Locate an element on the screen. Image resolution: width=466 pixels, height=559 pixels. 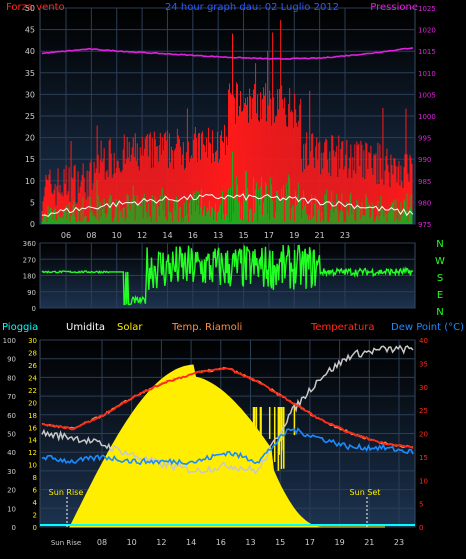
solar-tick-label: 24 is located at coordinates (32, 378).